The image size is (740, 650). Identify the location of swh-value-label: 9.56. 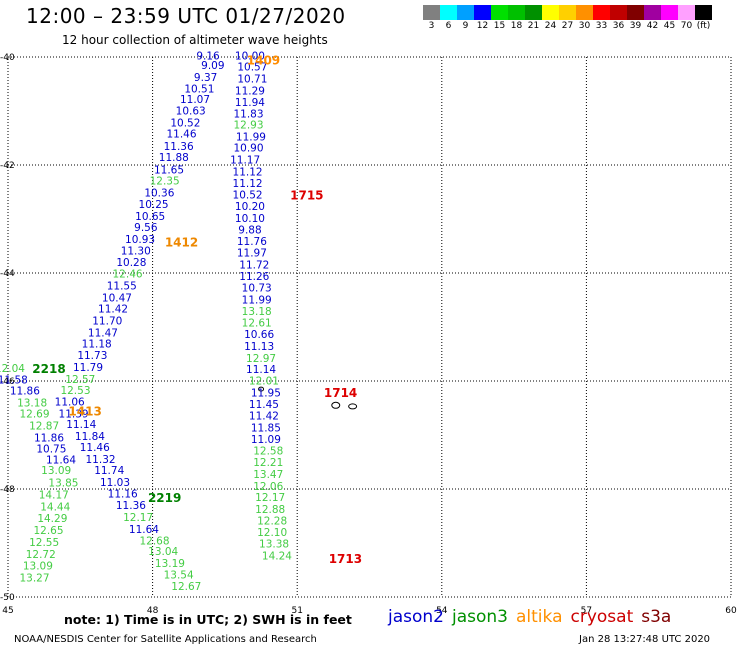
(146, 228).